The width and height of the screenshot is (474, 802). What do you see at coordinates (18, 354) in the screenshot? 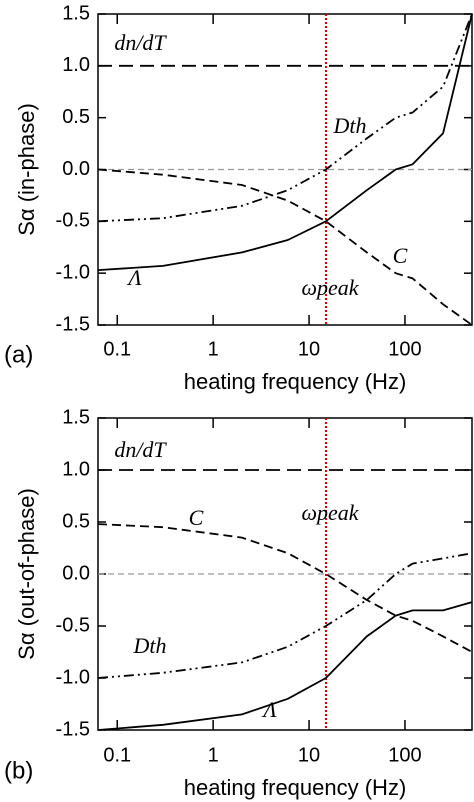
I see `panel-label: (a)` at bounding box center [18, 354].